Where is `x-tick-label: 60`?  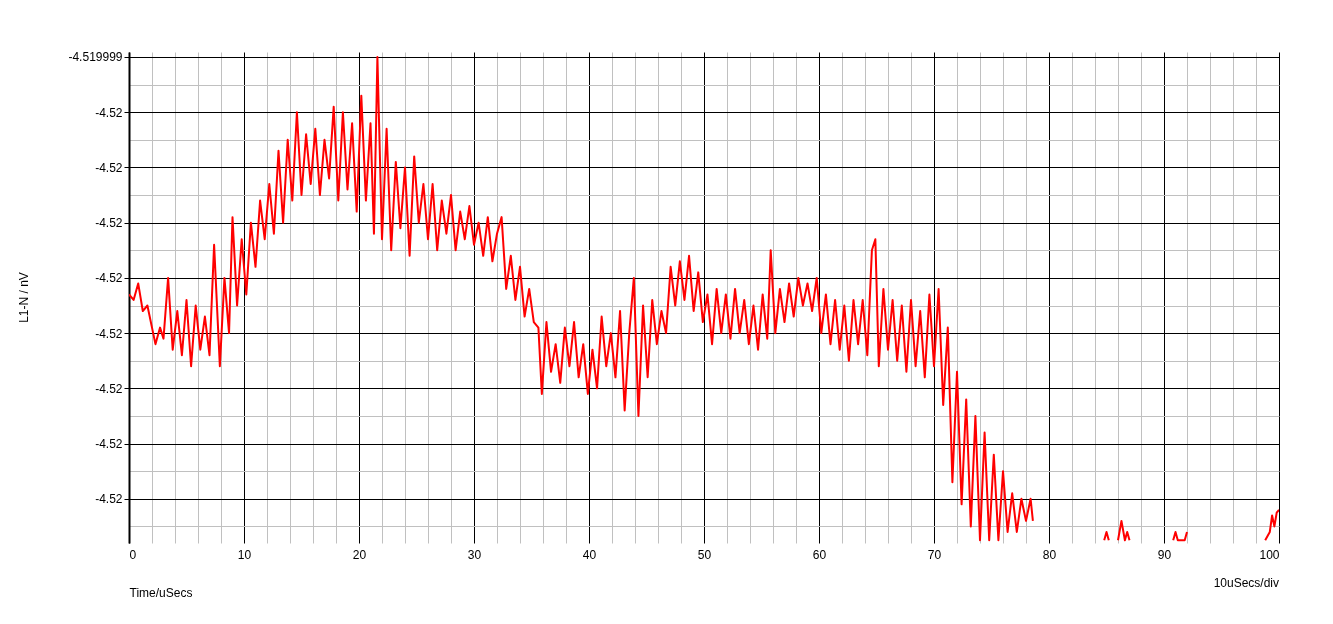 x-tick-label: 60 is located at coordinates (819, 554).